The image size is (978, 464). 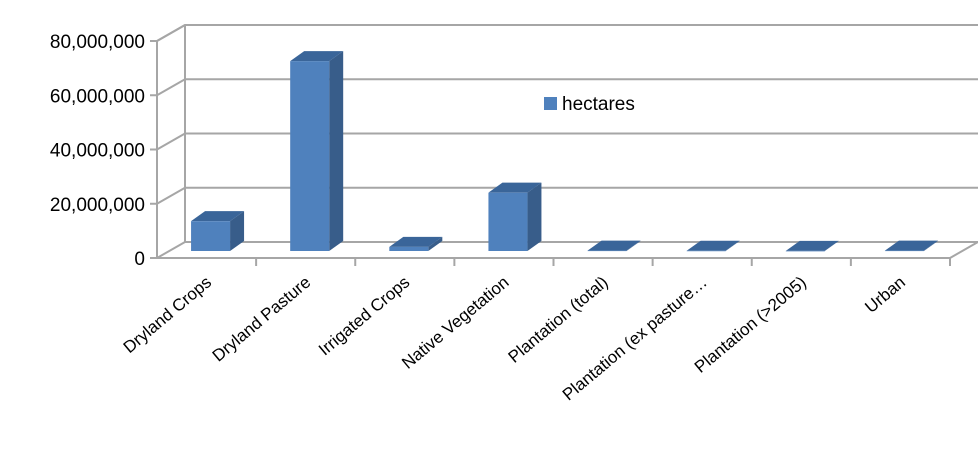 What do you see at coordinates (598, 104) in the screenshot?
I see `legend-label-hectares: hectares` at bounding box center [598, 104].